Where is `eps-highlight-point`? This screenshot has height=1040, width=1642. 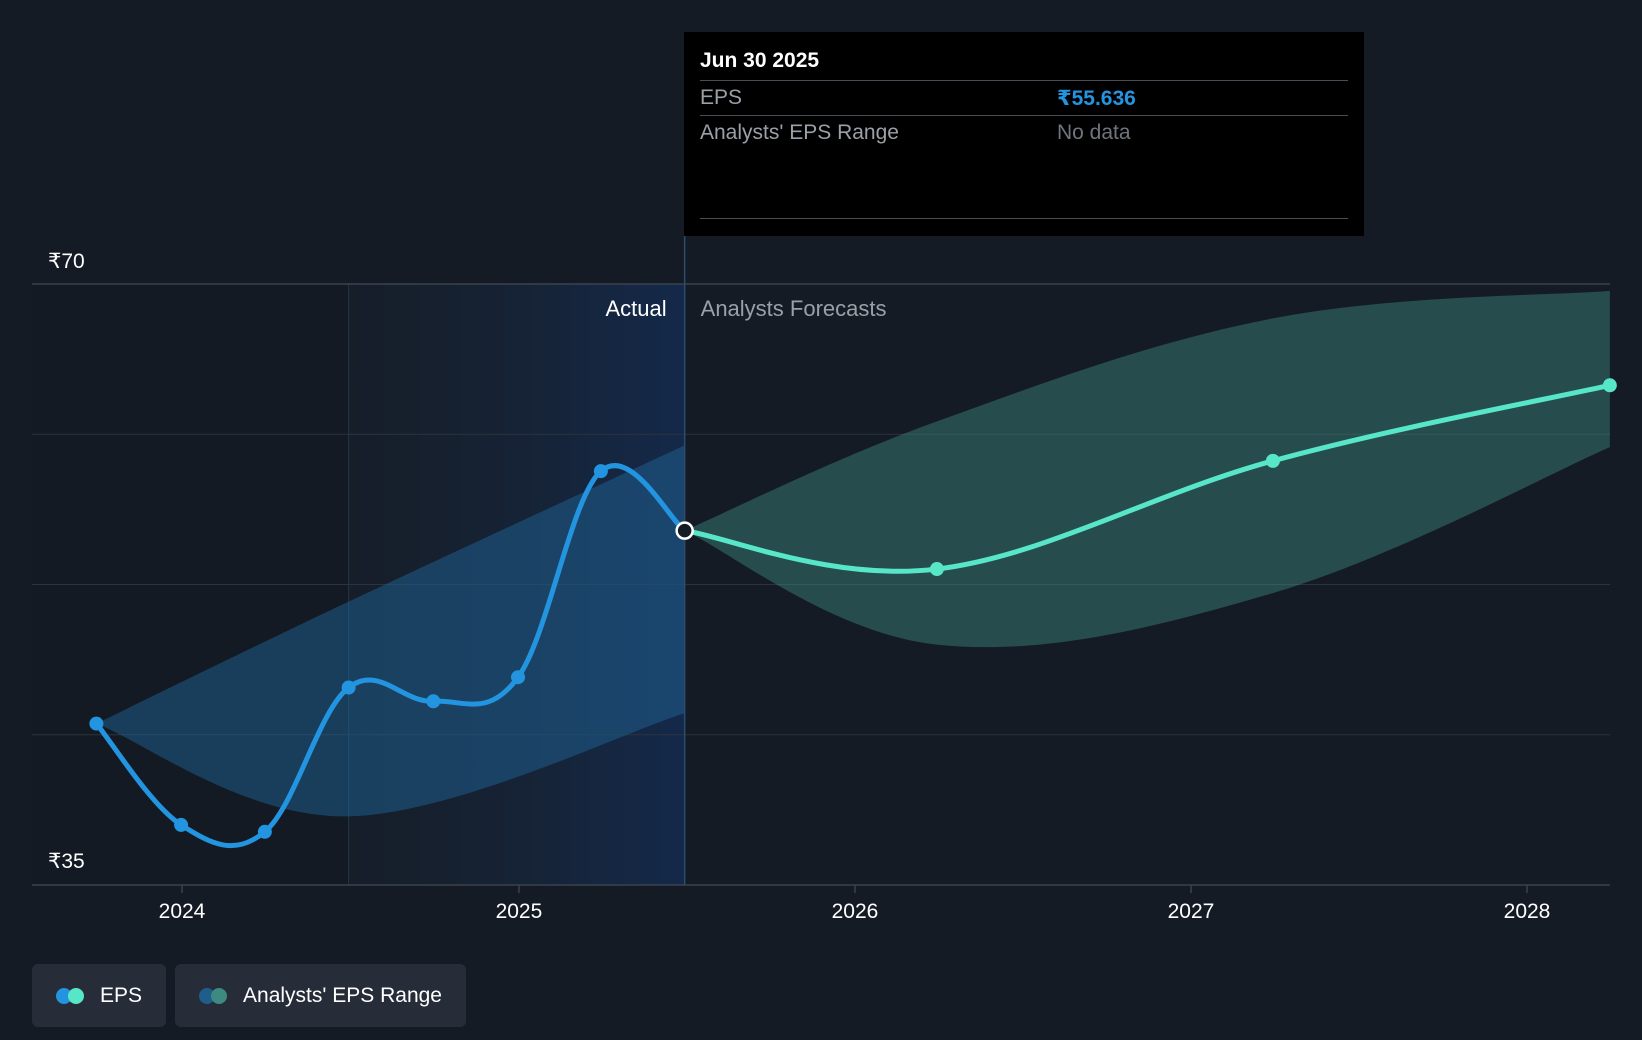
eps-highlight-point is located at coordinates (684, 530).